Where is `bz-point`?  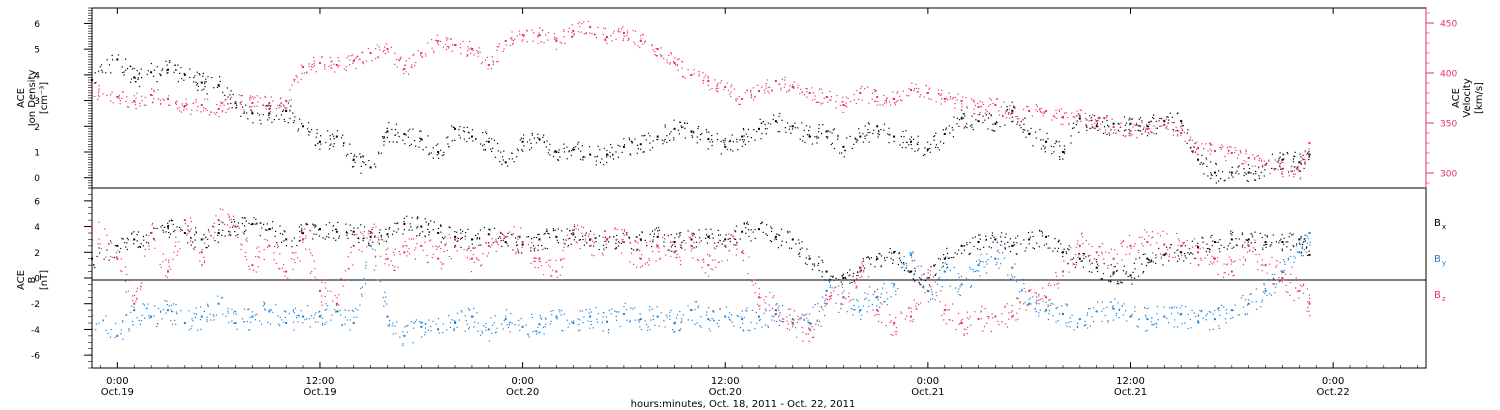
bz-point is located at coordinates (117, 258).